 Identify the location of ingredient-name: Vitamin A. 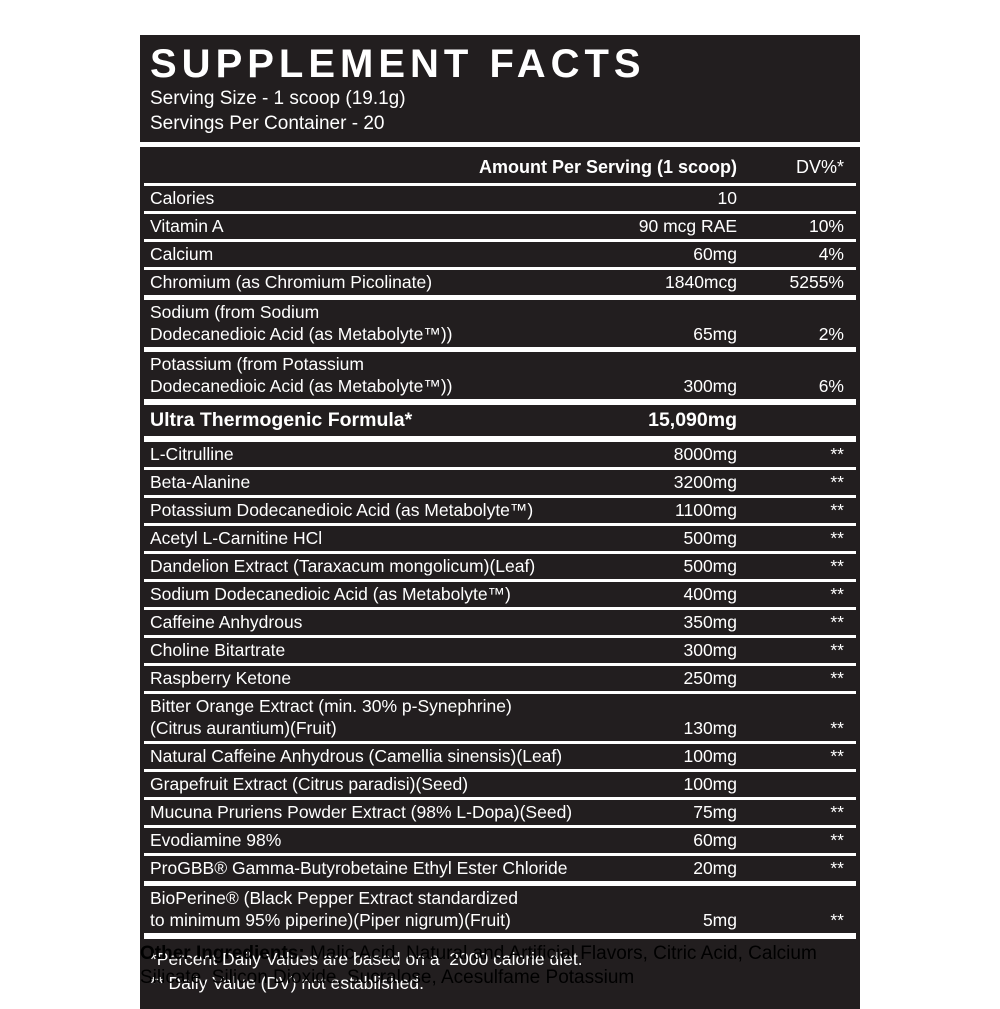
(187, 226).